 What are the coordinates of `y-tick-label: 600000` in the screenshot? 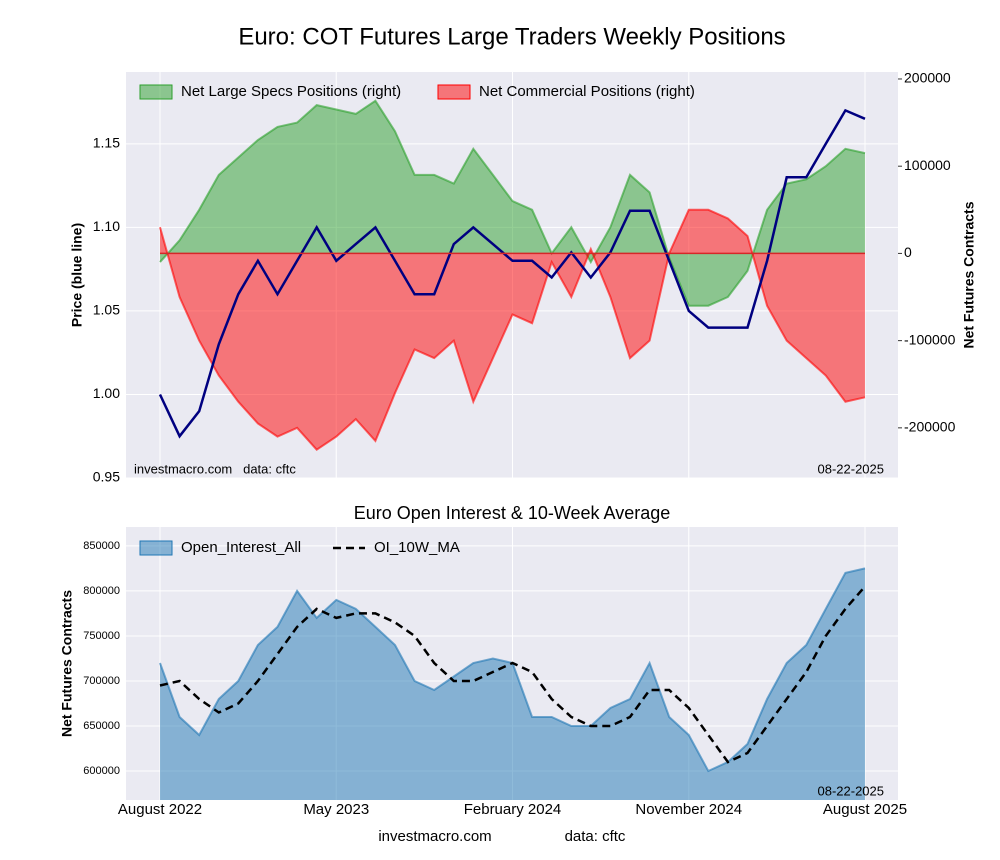 It's located at (101, 771).